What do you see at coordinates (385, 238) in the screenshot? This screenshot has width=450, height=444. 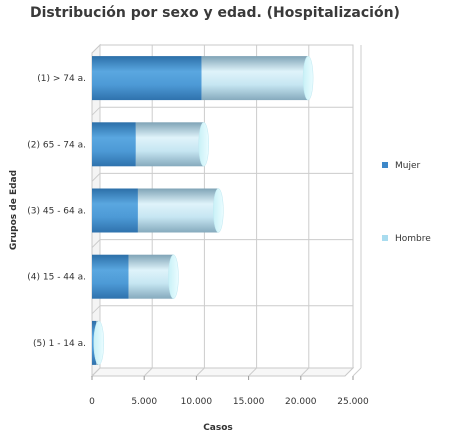 I see `legend-swatch-hombre` at bounding box center [385, 238].